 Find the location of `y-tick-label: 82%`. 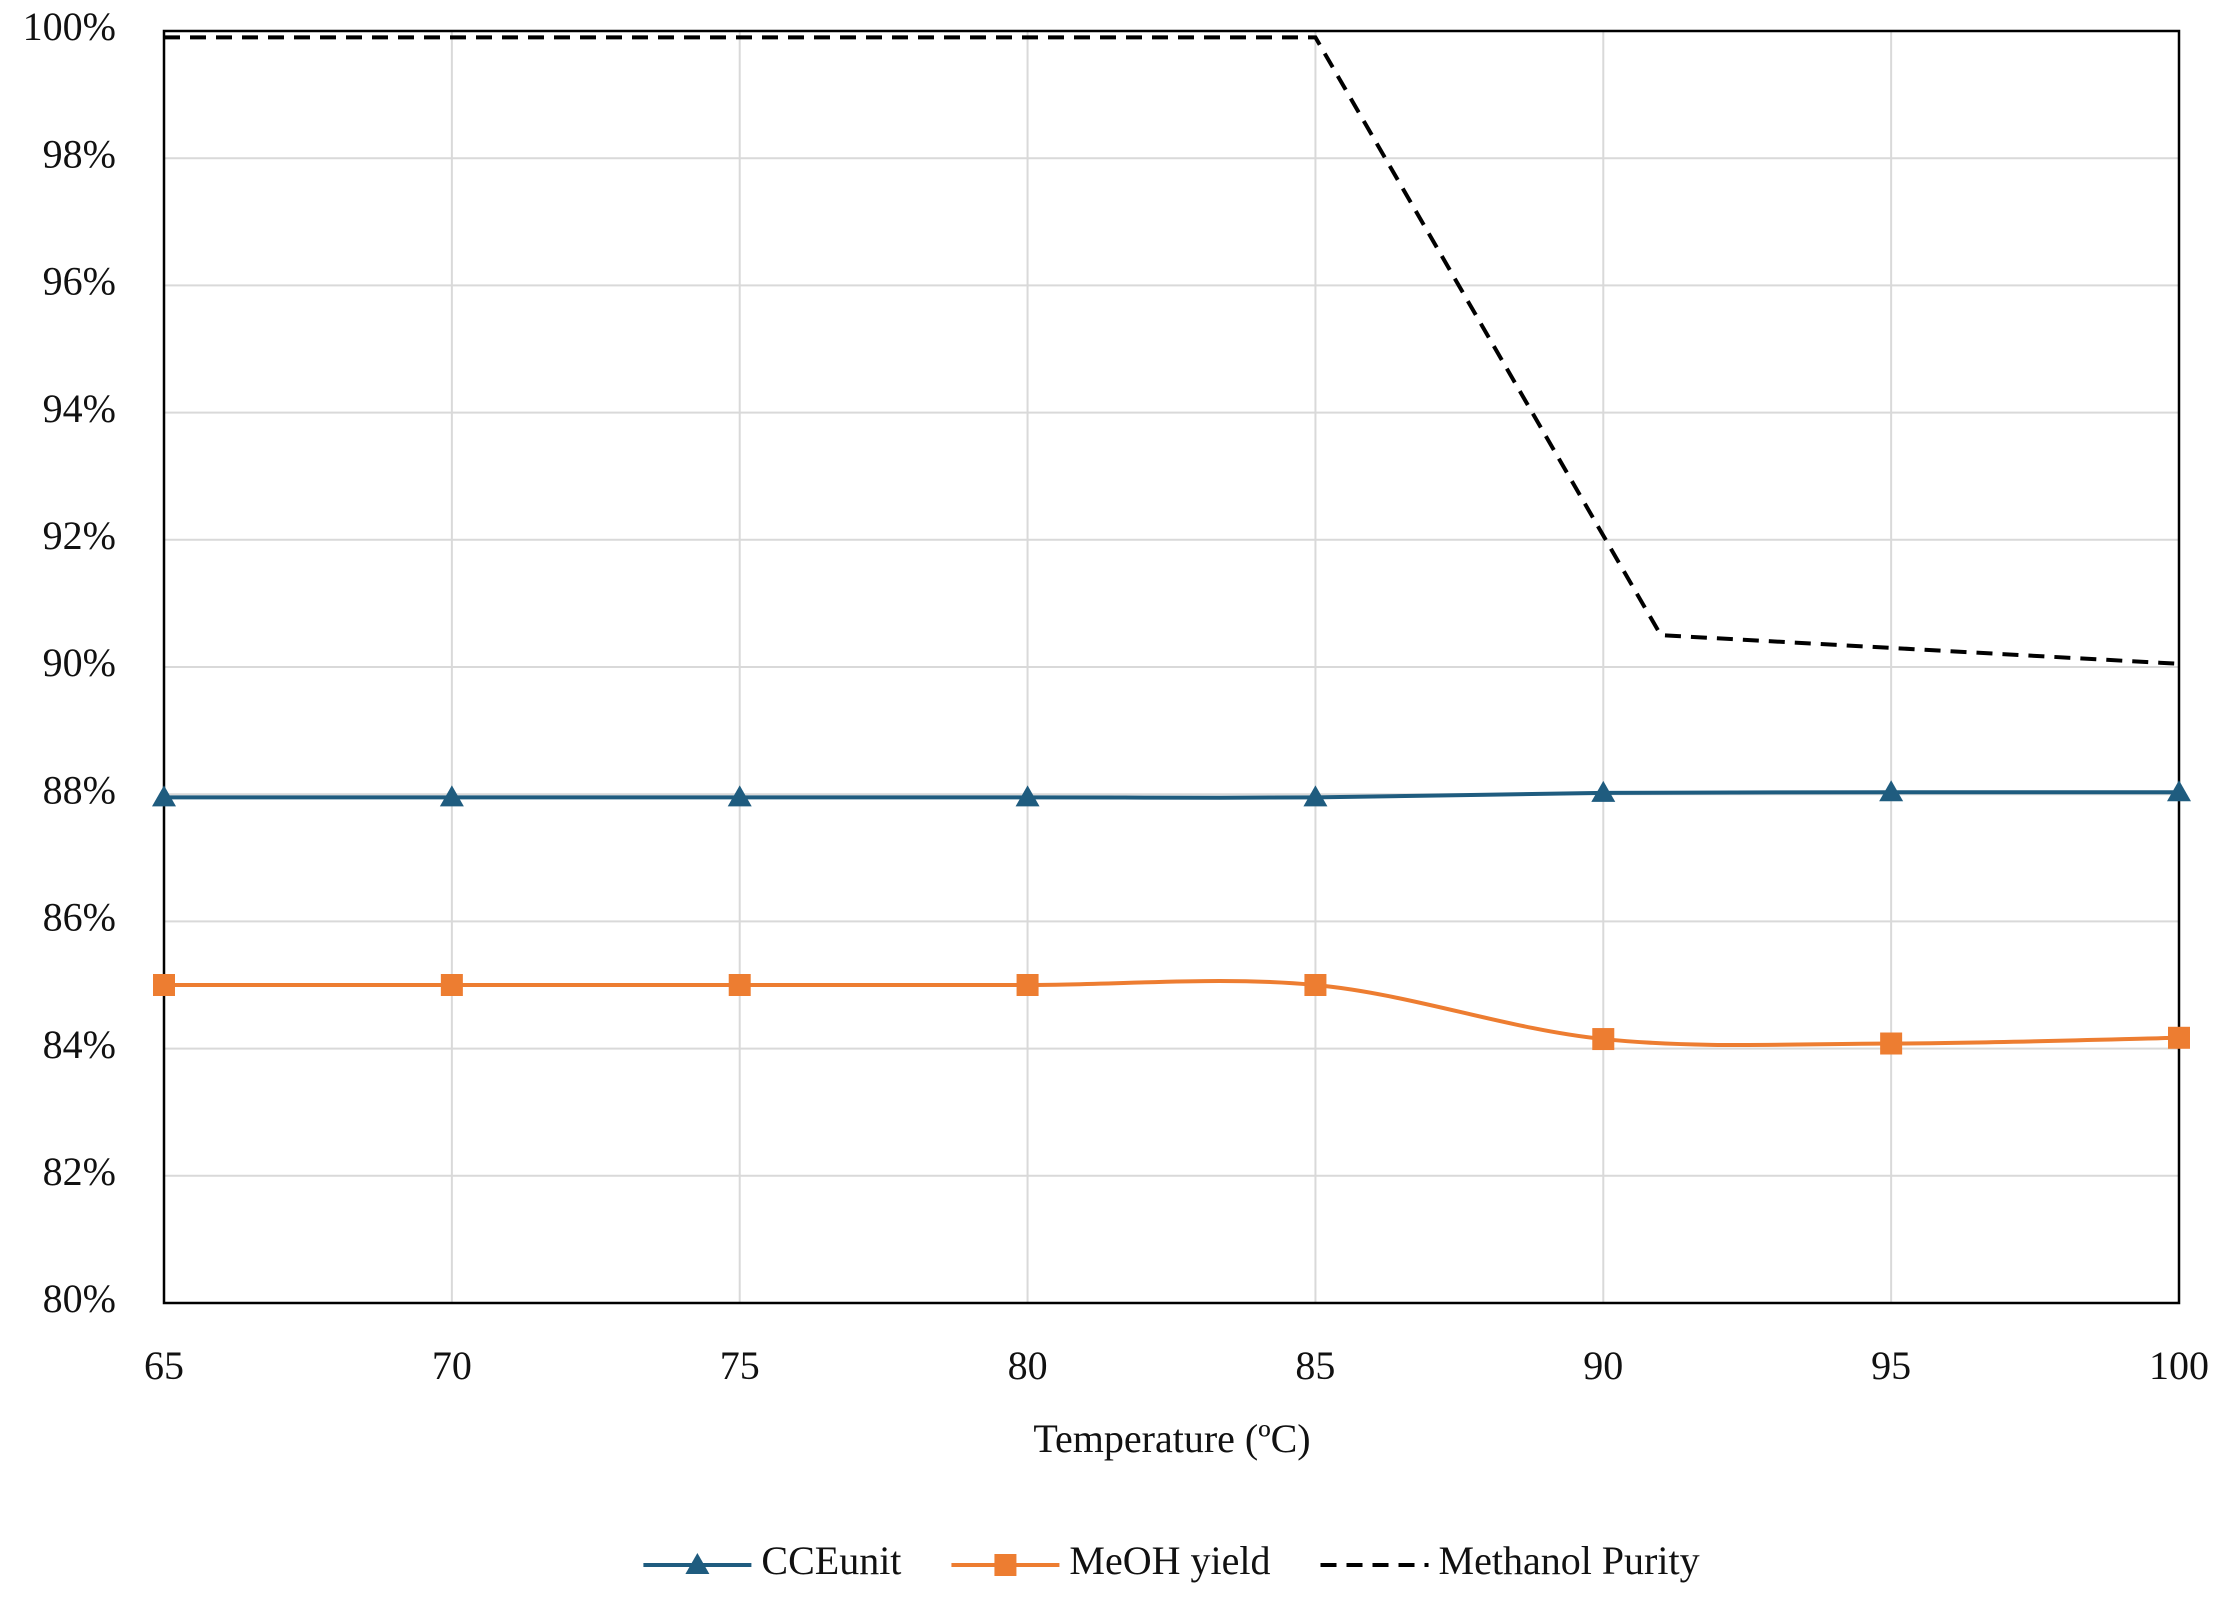

y-tick-label: 82% is located at coordinates (79, 1171).